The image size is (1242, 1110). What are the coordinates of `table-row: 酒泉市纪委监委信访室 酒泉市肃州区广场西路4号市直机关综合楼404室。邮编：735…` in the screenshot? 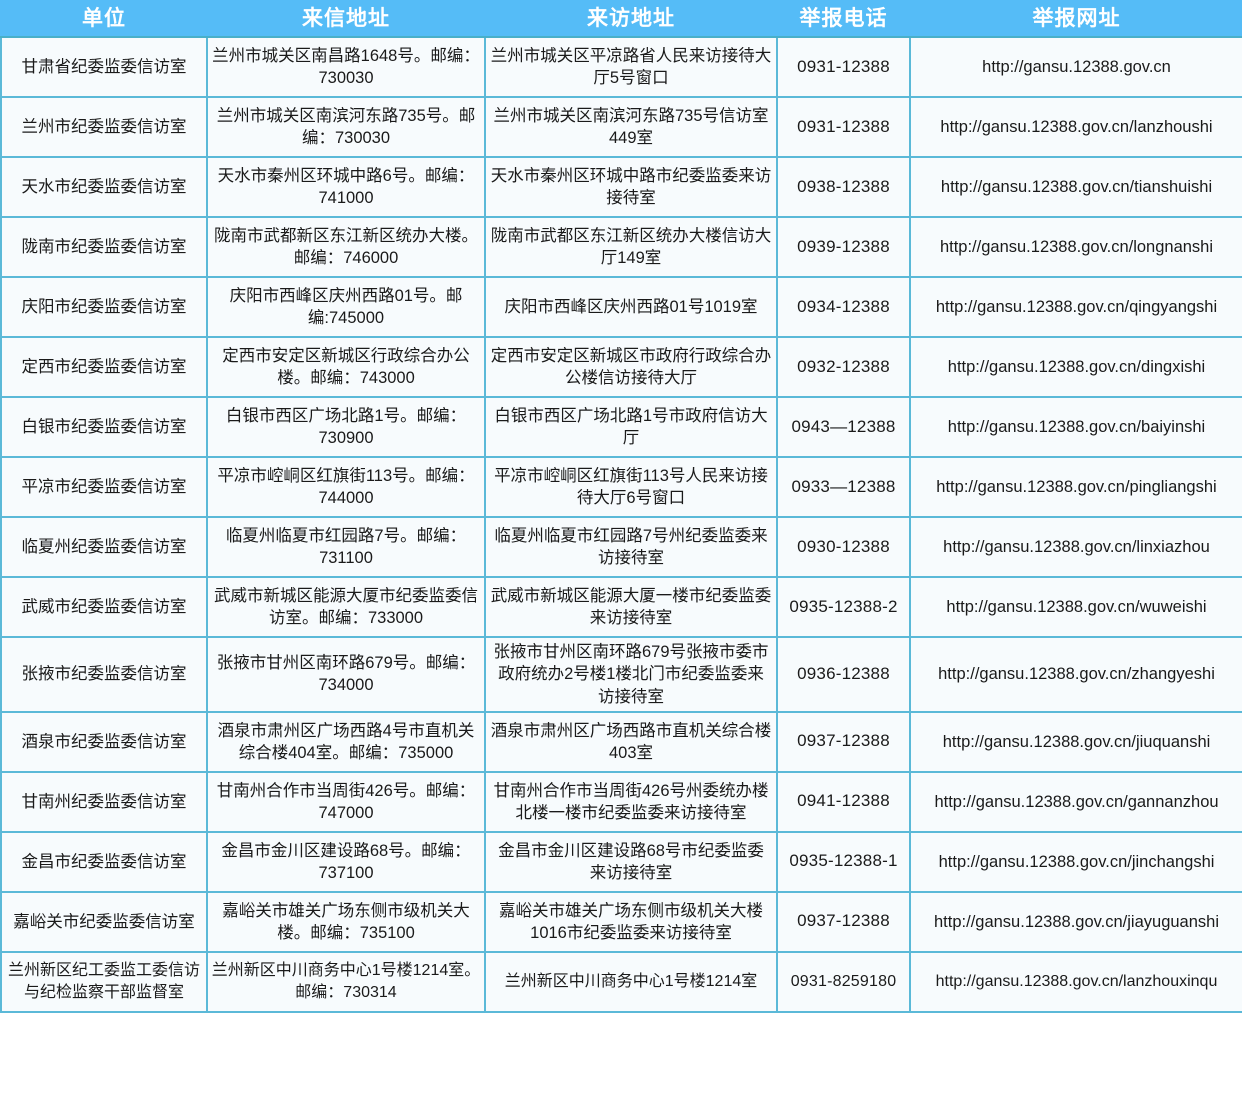 It's located at (621, 741).